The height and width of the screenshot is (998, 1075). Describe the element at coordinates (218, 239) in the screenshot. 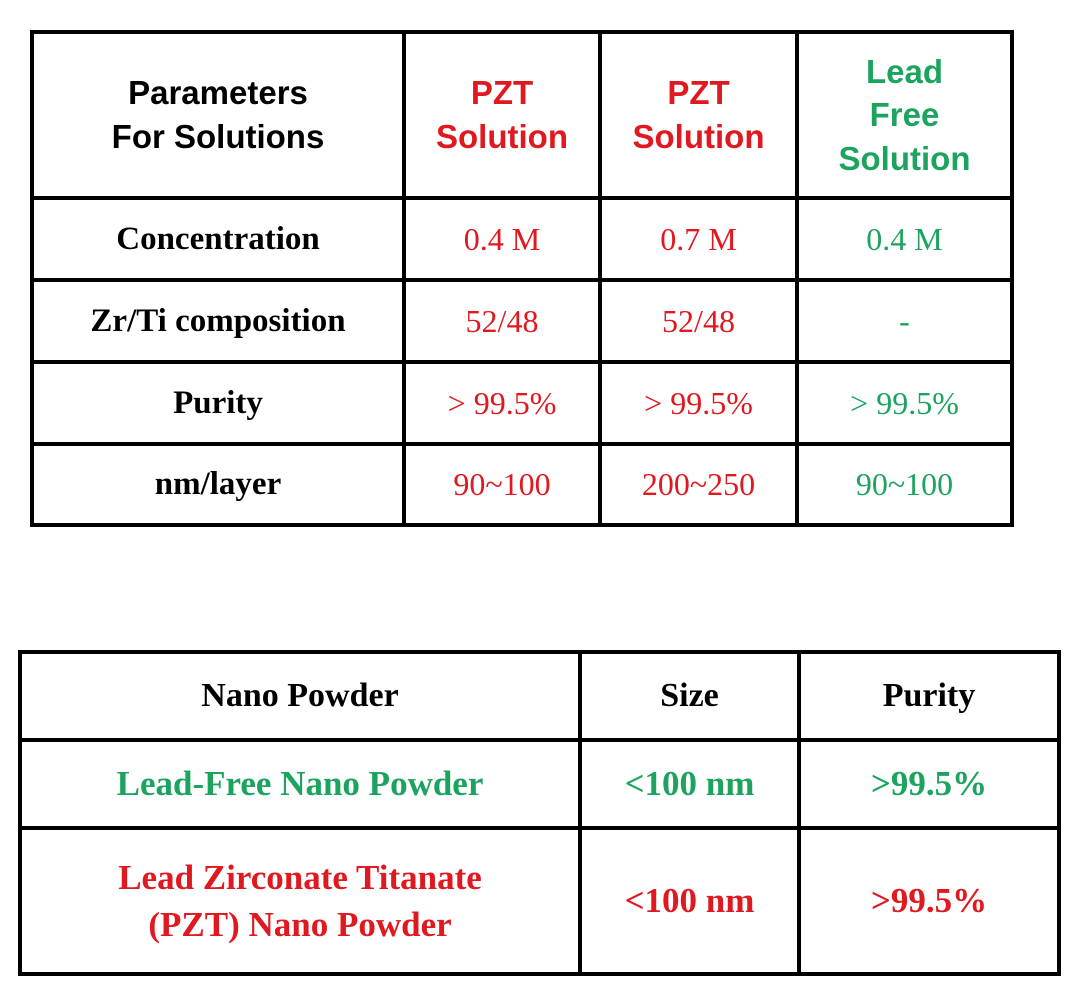

I see `param-label-concentration: Concentration` at that location.